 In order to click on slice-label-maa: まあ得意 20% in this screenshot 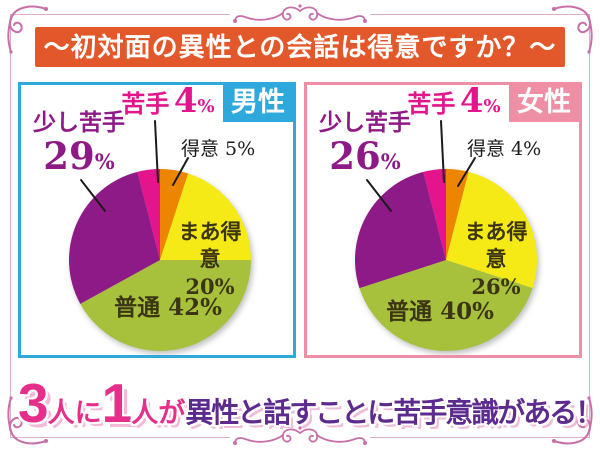, I will do `click(210, 259)`.